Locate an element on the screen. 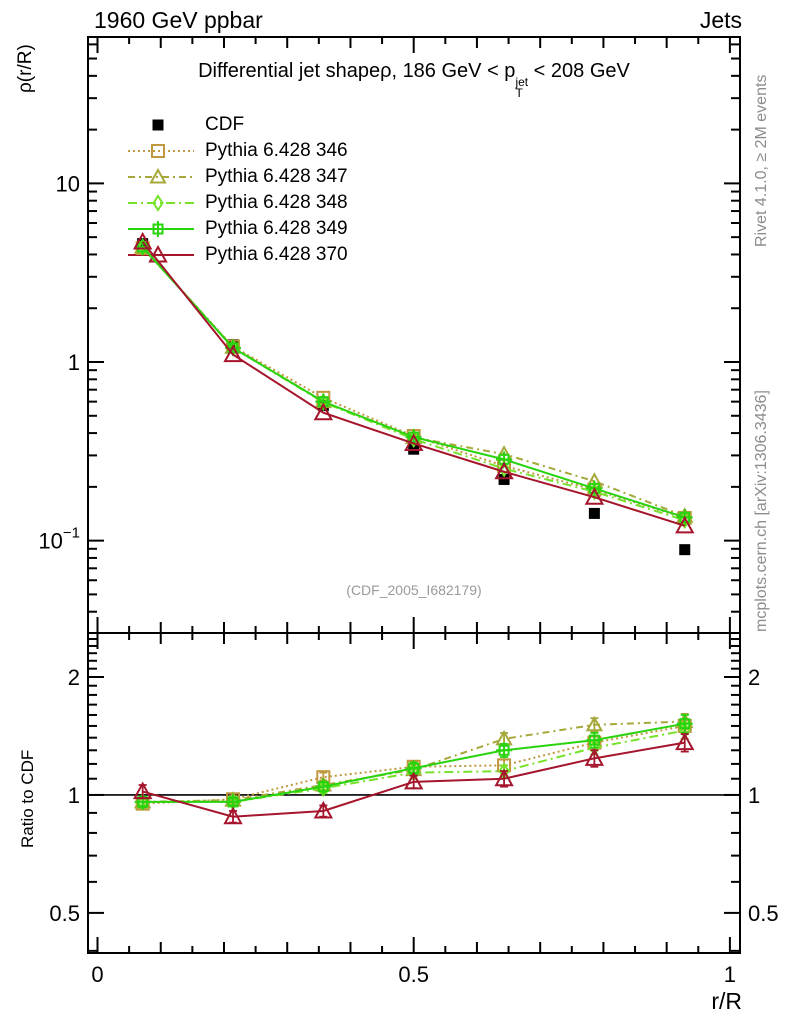 Image resolution: width=786 pixels, height=1024 pixels. y-tick-label-top: 10 is located at coordinates (68, 183).